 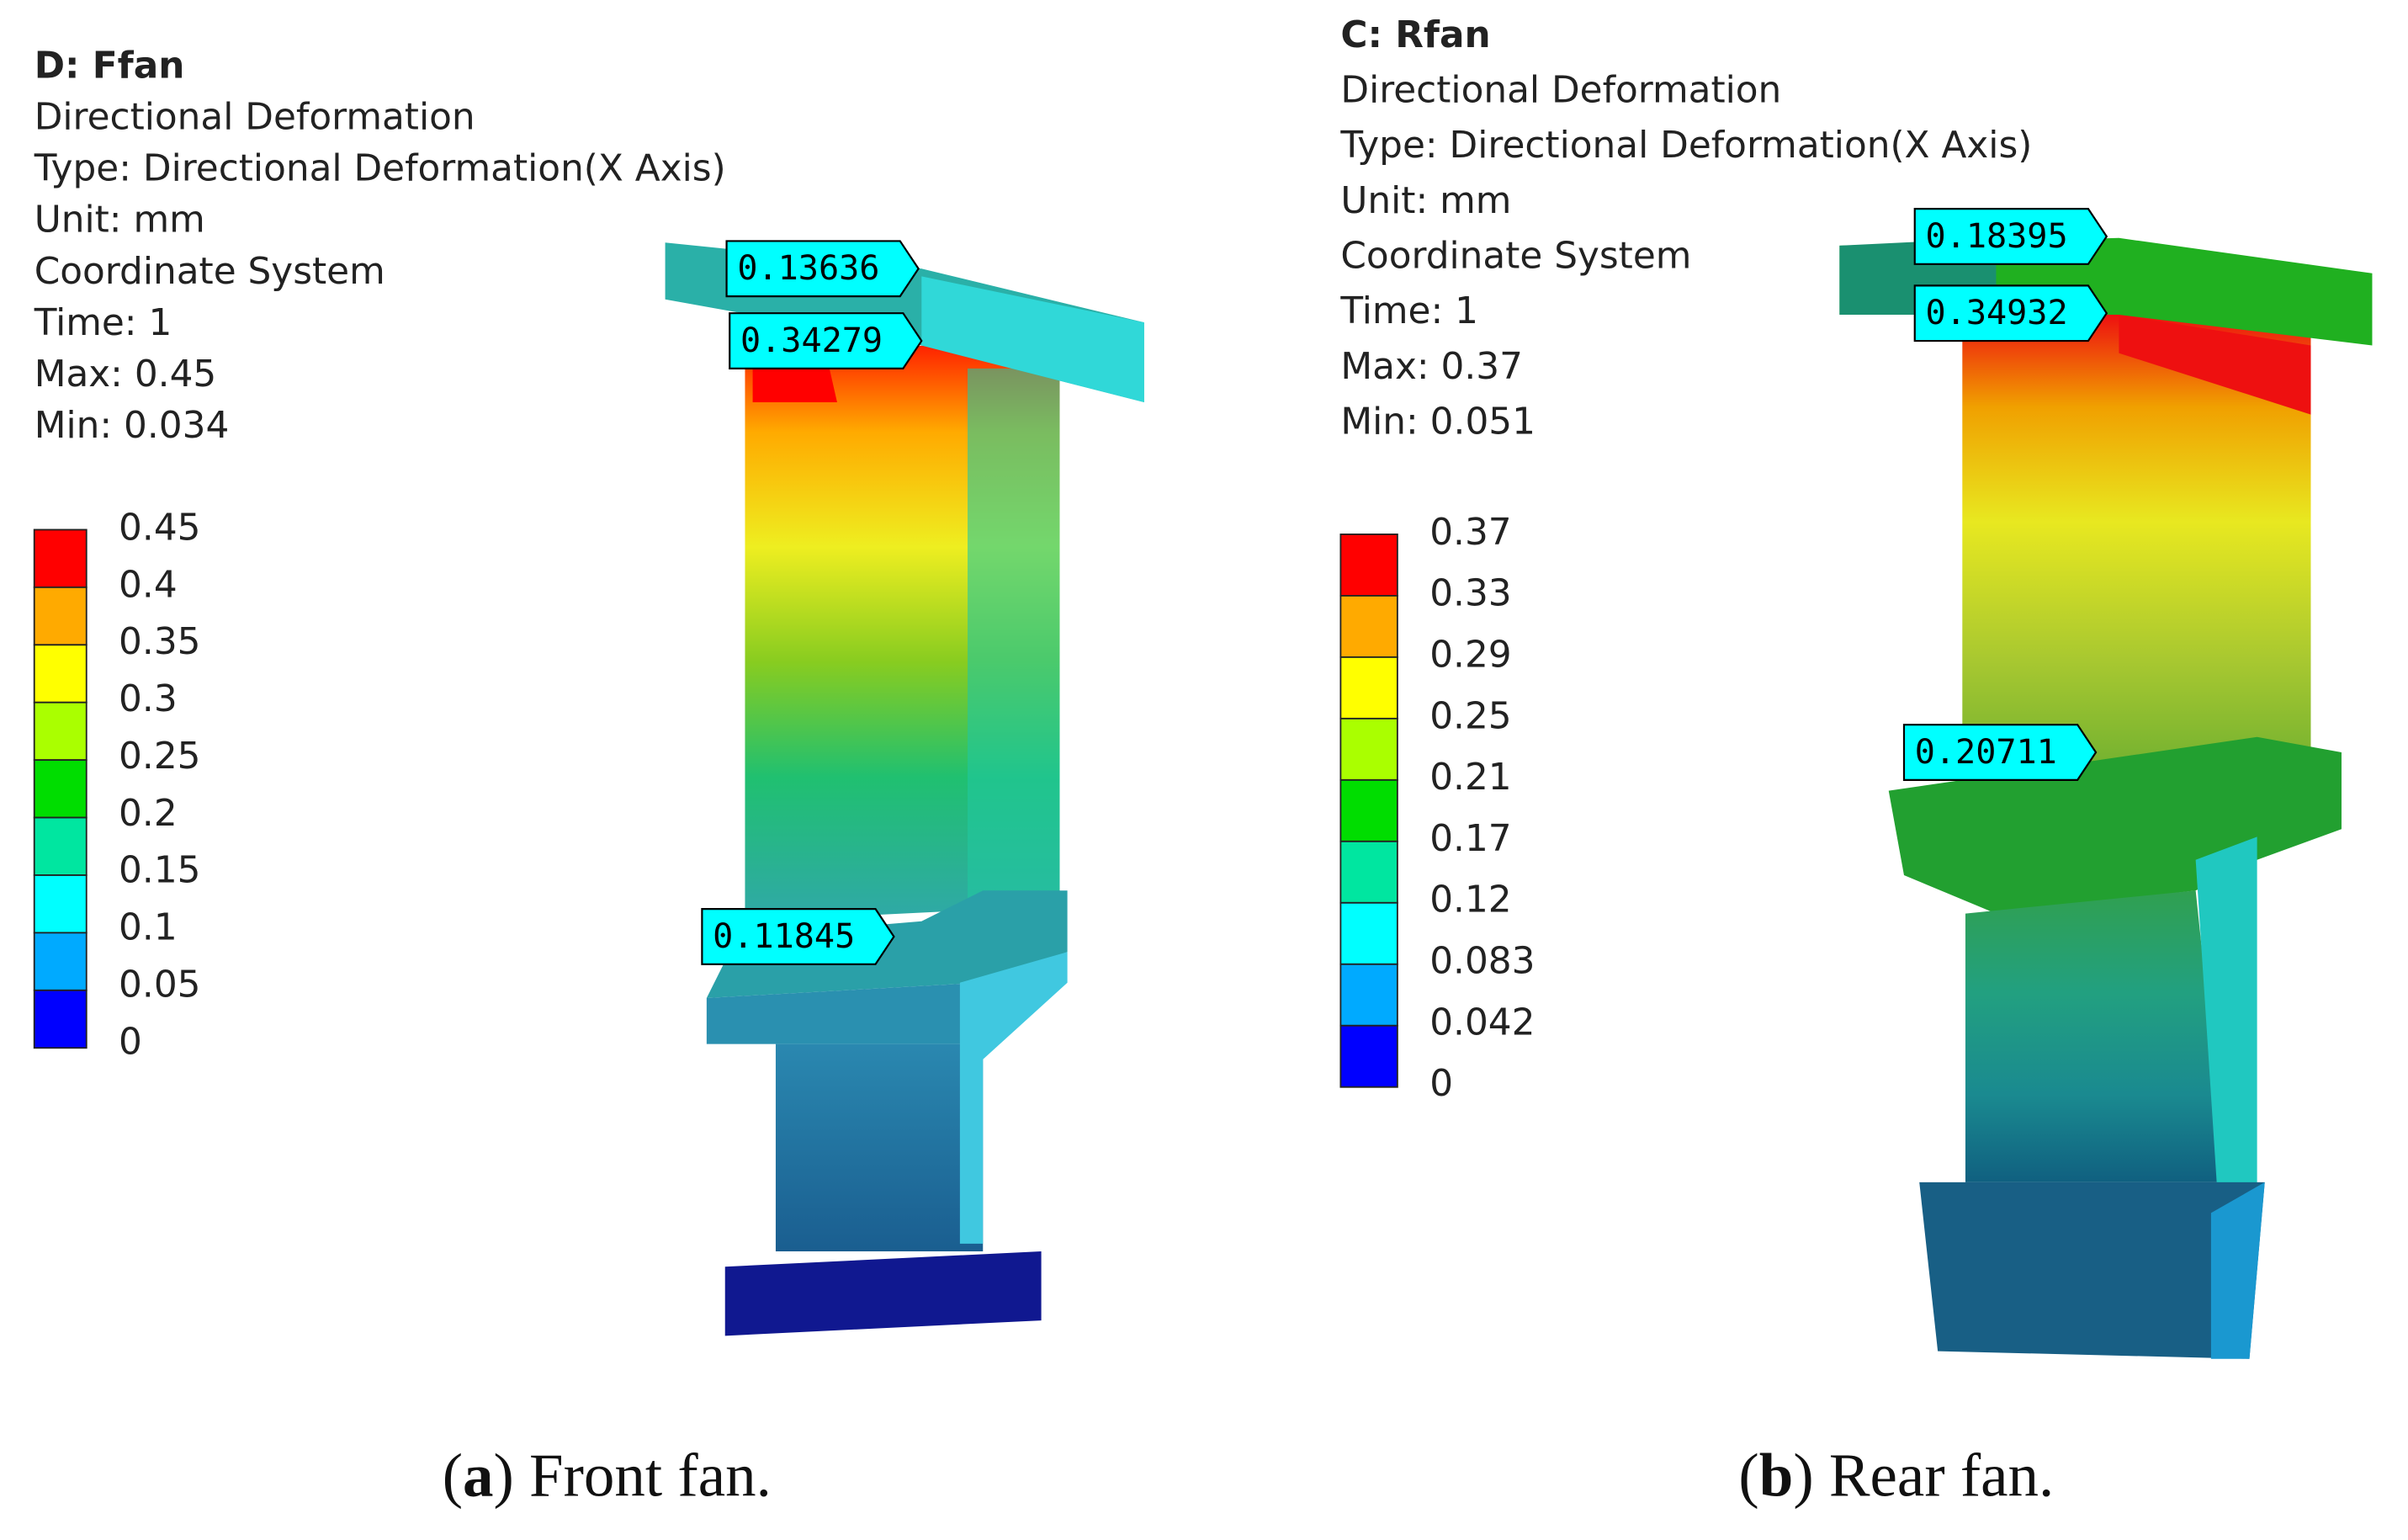 What do you see at coordinates (1924, 1475) in the screenshot?
I see `caption-part: ) Rear fan.` at bounding box center [1924, 1475].